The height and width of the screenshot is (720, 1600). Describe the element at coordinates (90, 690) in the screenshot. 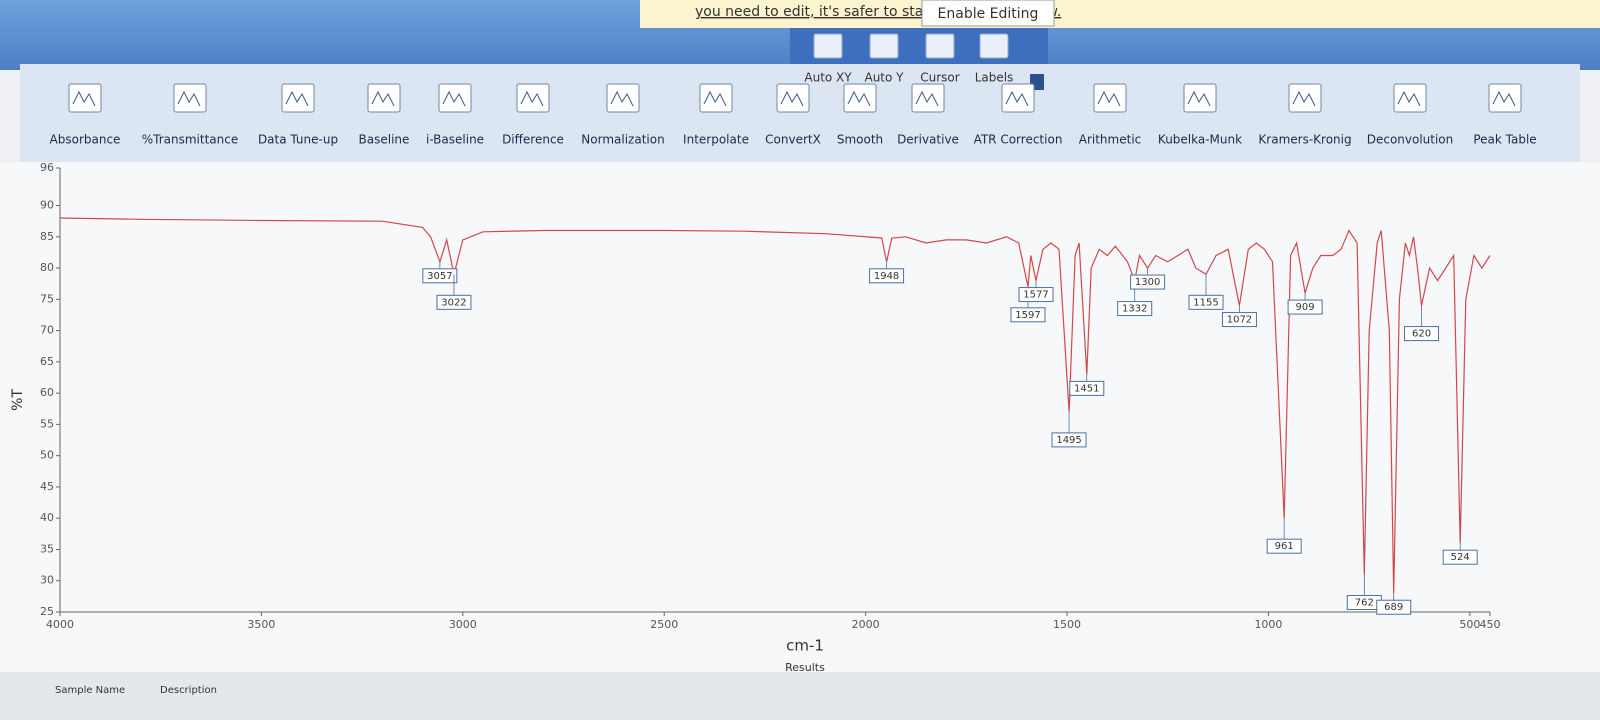

I see `sample-name-header: Sample Name` at that location.